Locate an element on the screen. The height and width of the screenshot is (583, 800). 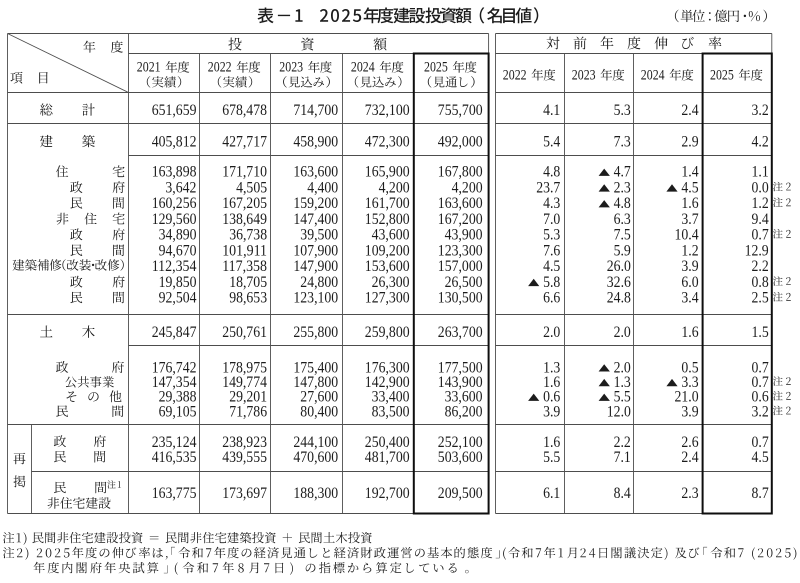
svg-text: 23.7 is located at coordinates (548, 187).